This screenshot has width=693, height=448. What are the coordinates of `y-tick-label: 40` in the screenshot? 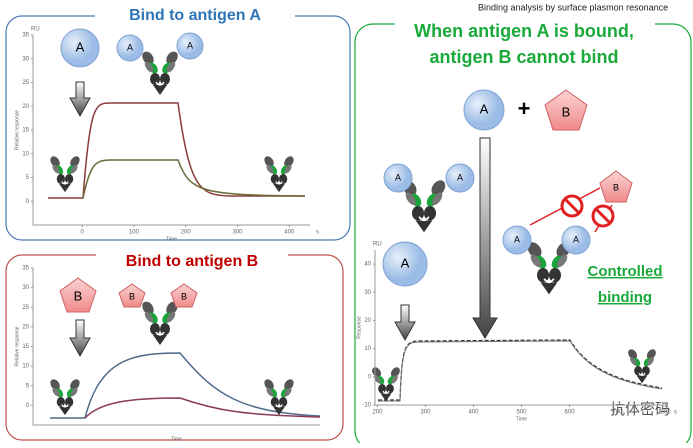 It's located at (367, 265).